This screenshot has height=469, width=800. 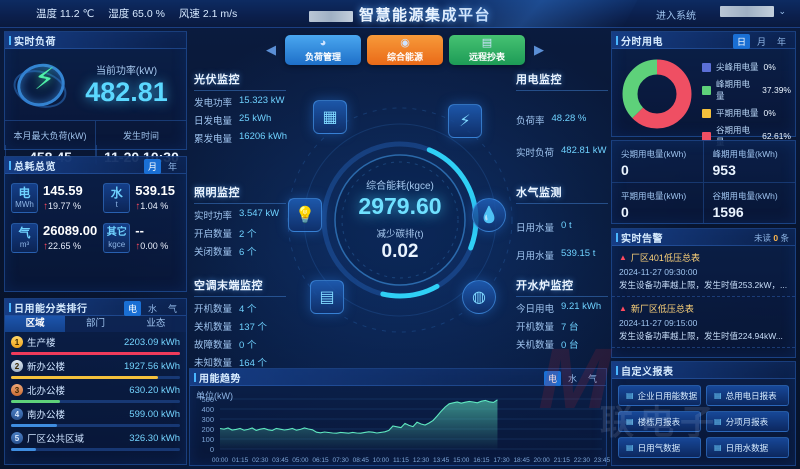 I want to click on gas-icon: 气 m³, so click(x=24, y=238).